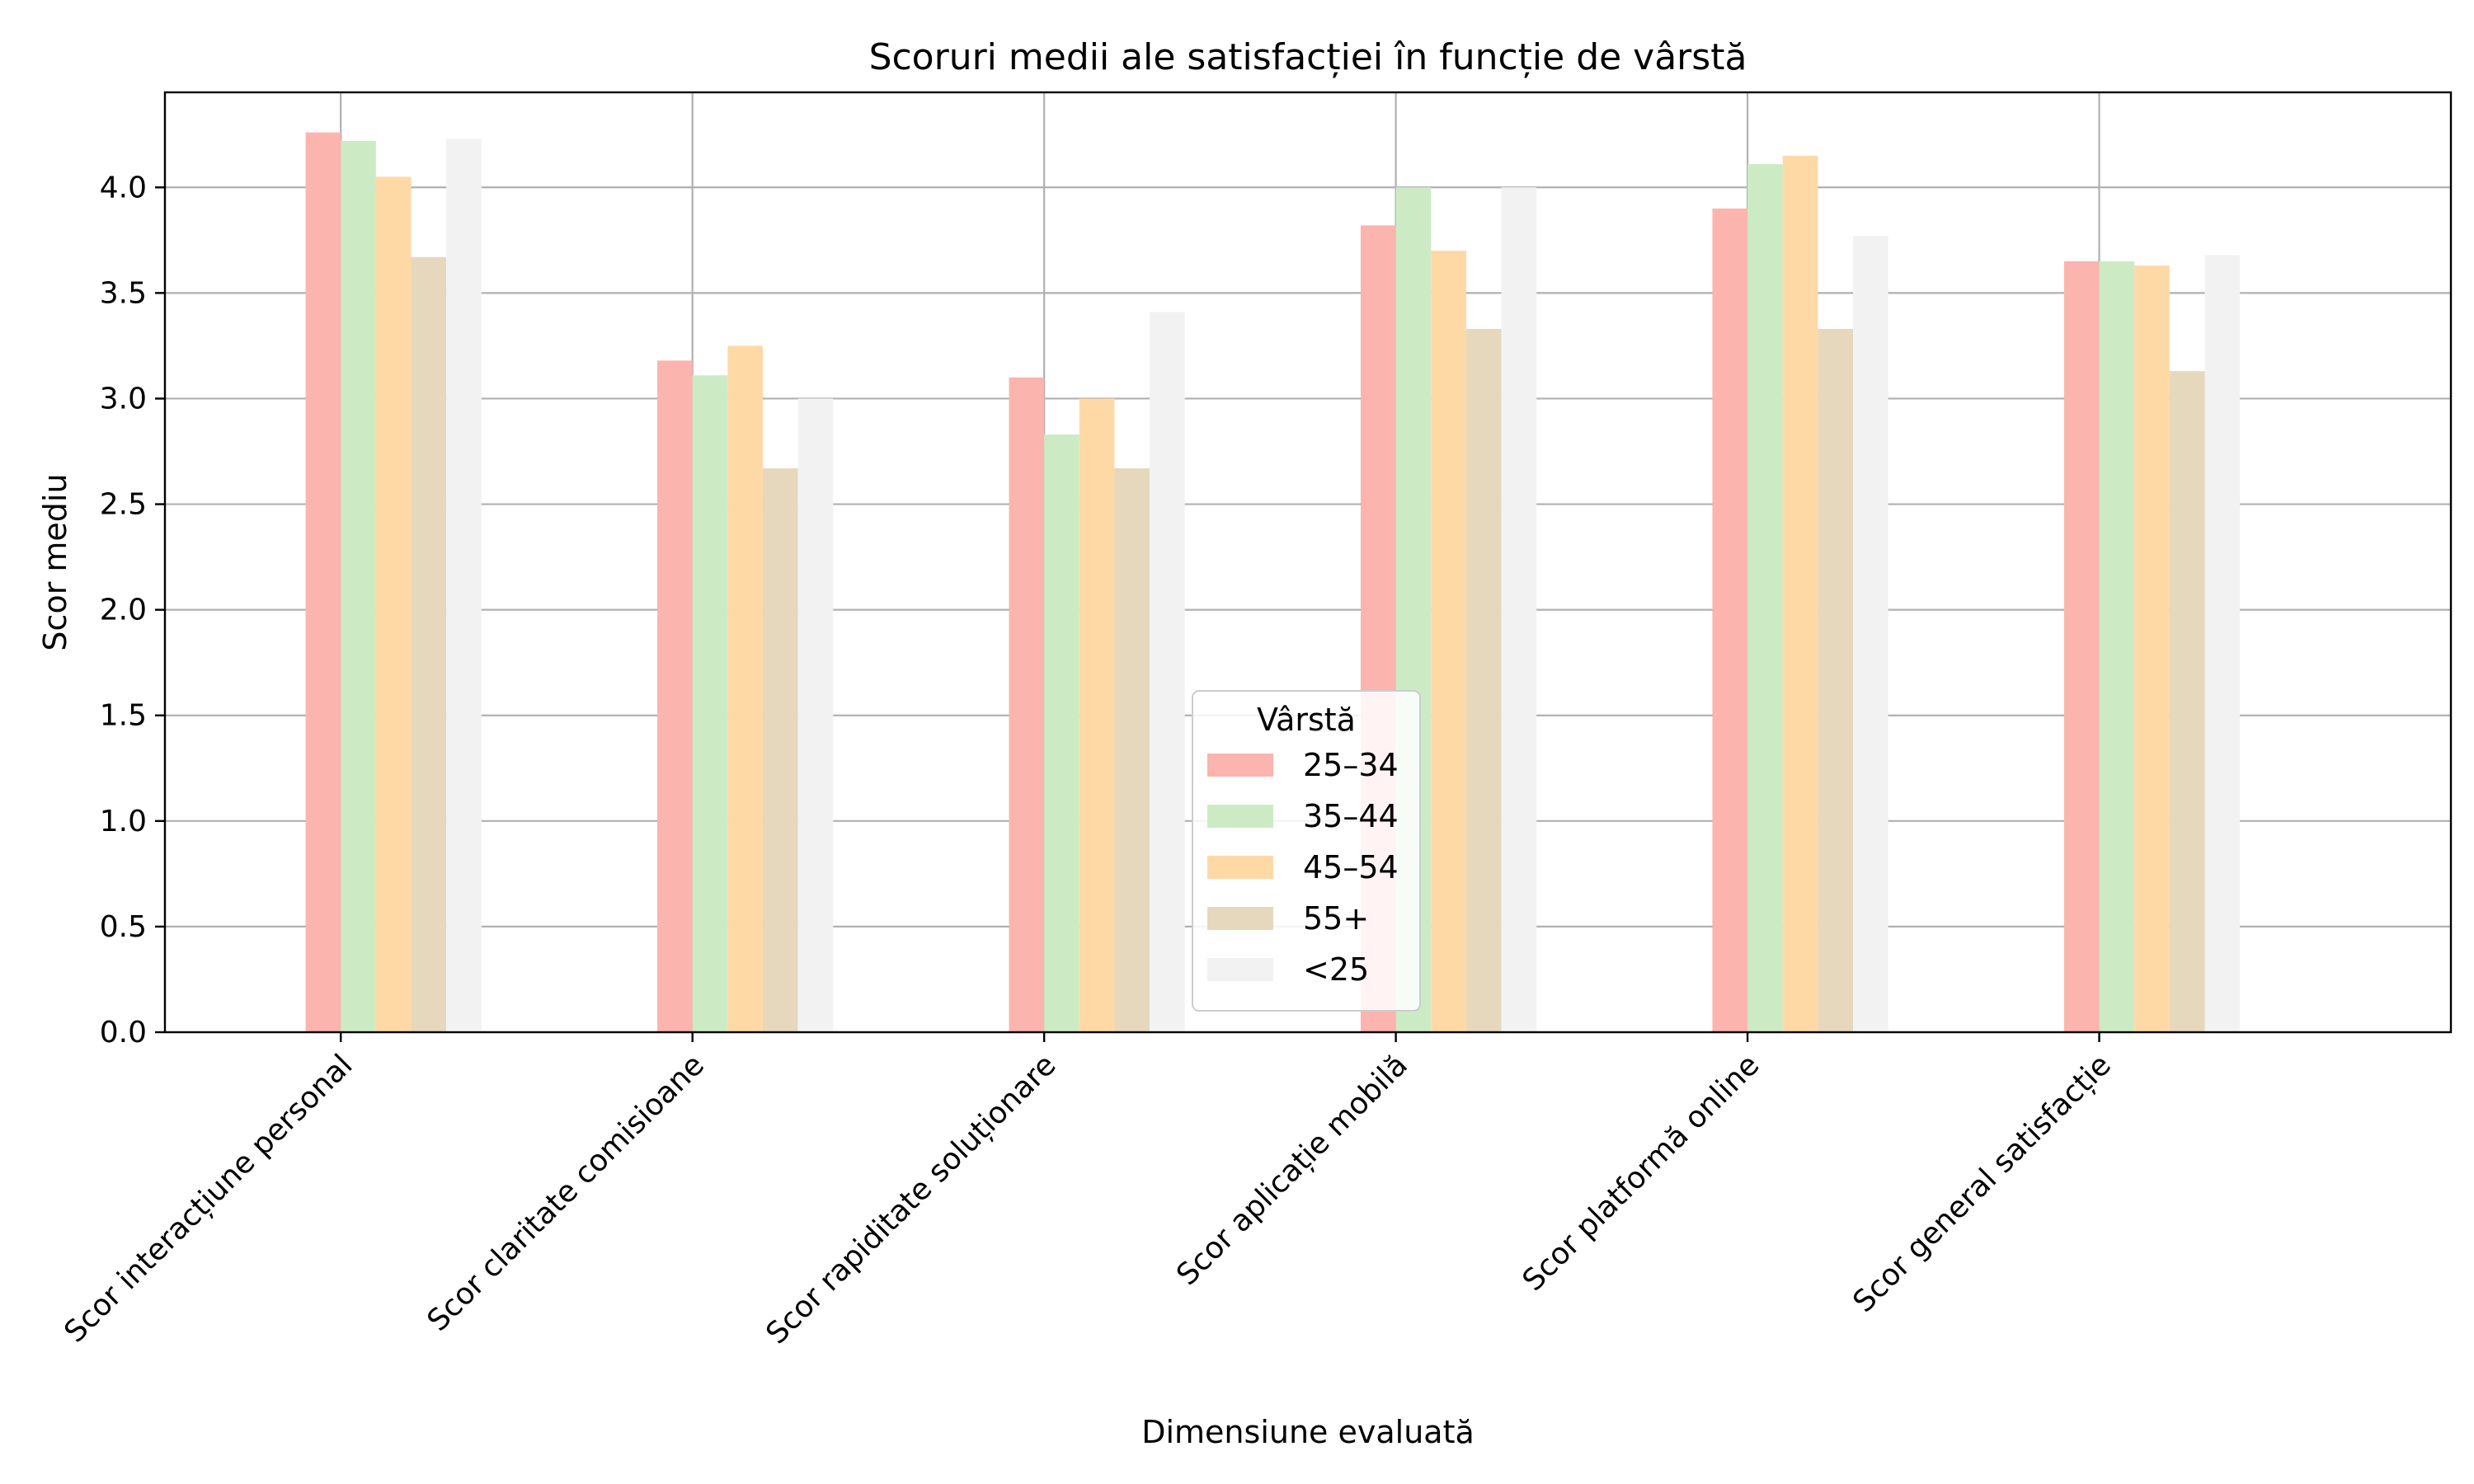  Describe the element at coordinates (123, 821) in the screenshot. I see `y-tick-label: 1.0` at that location.